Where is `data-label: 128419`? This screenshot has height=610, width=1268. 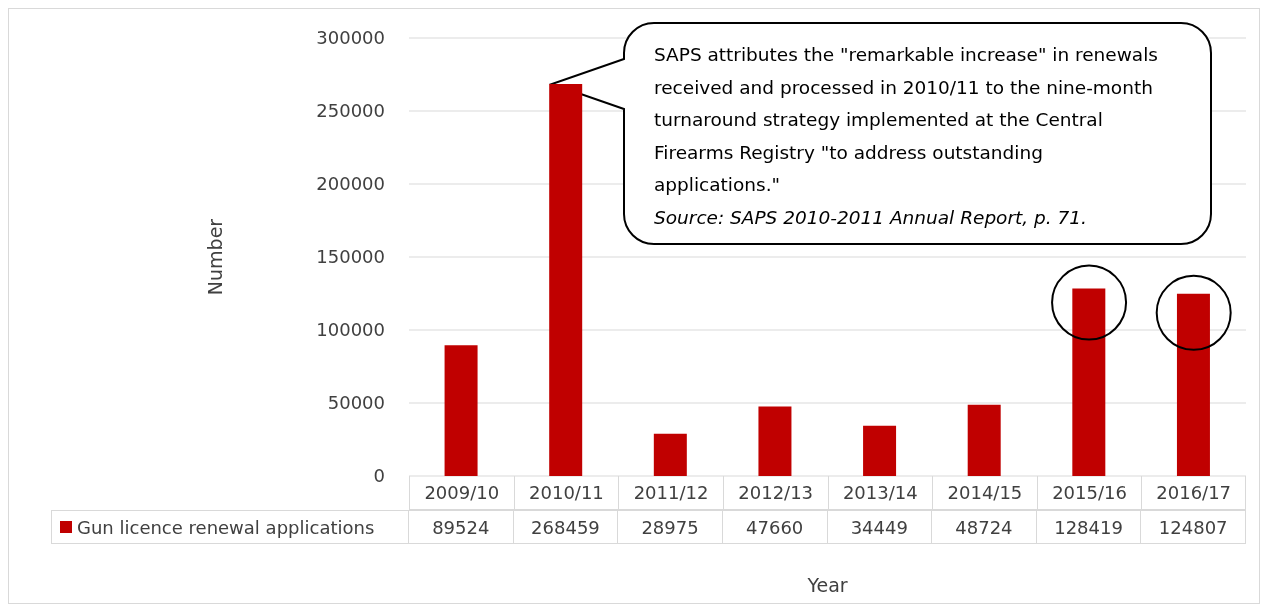 data-label: 128419 is located at coordinates (1089, 527).